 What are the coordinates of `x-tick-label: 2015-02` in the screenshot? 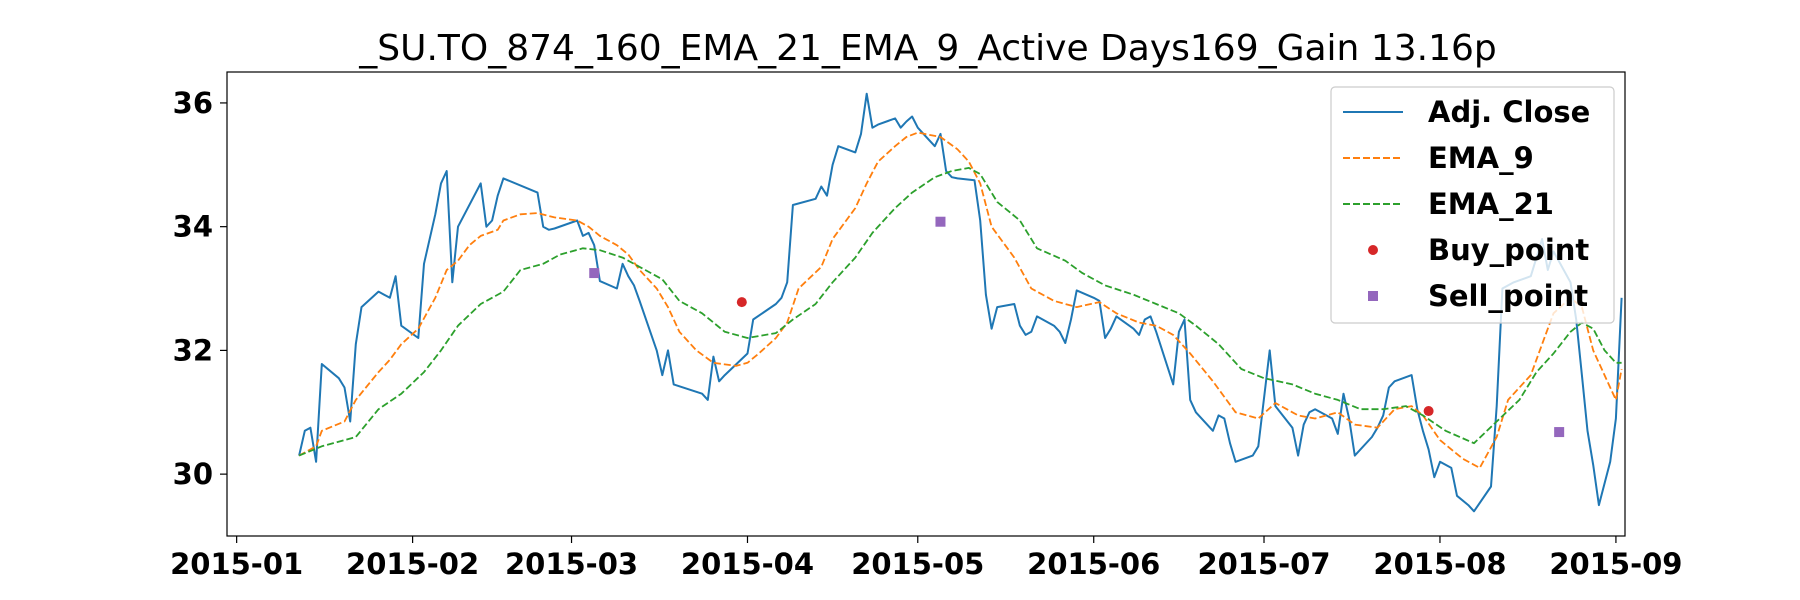 It's located at (412, 564).